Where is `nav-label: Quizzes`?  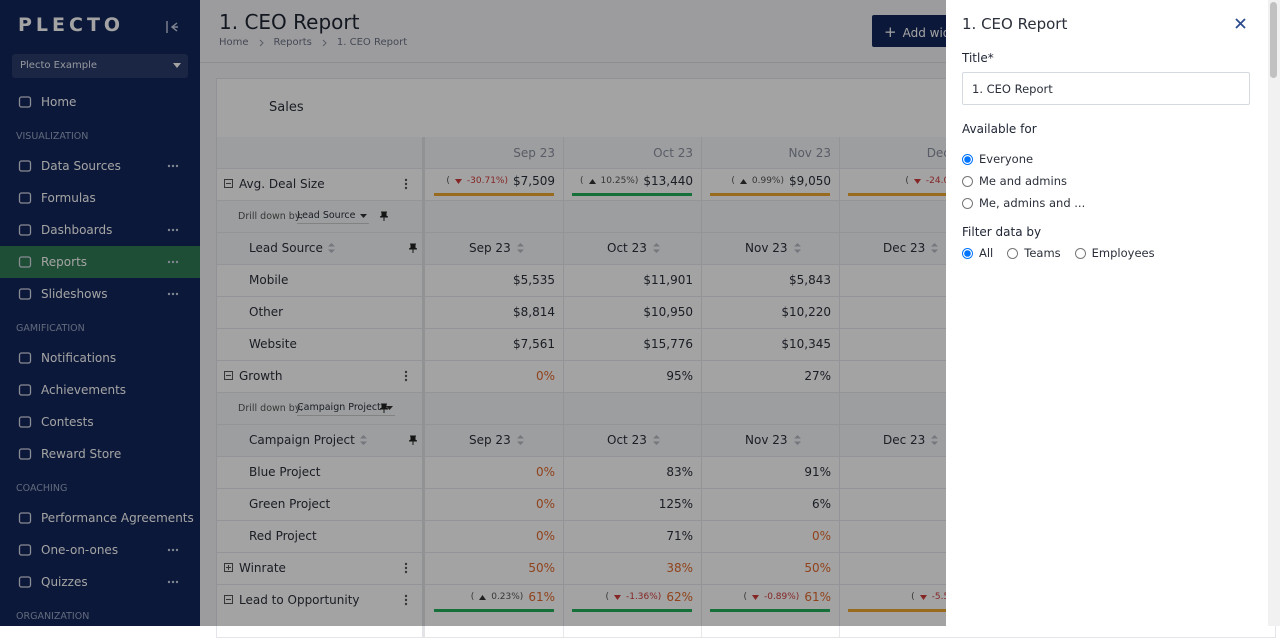
nav-label: Quizzes is located at coordinates (64, 582).